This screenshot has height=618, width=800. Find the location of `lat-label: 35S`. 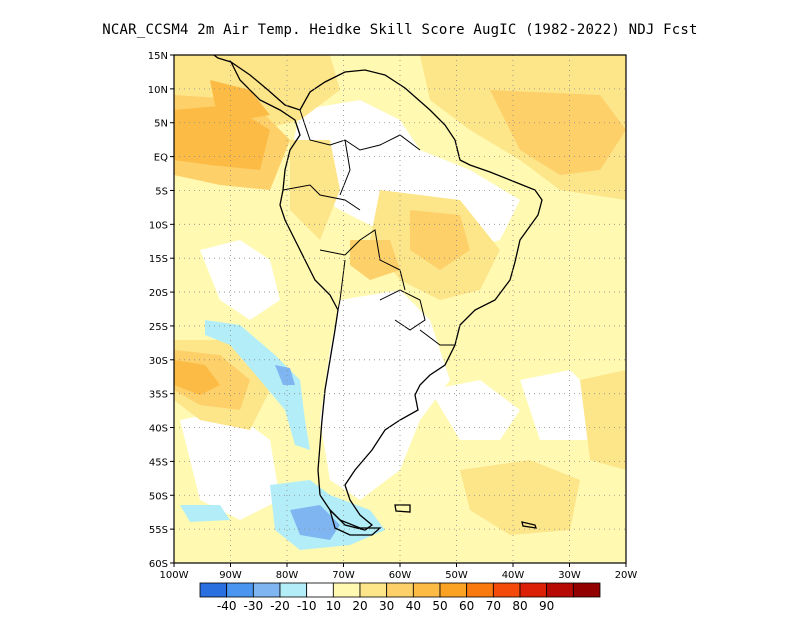

lat-label: 35S is located at coordinates (158, 395).